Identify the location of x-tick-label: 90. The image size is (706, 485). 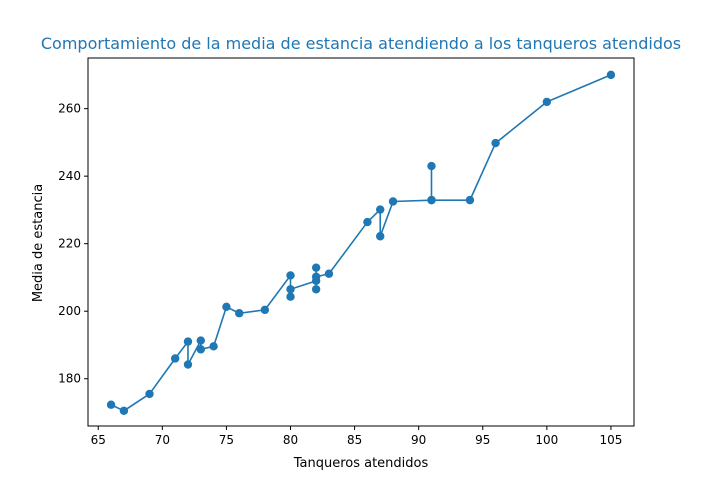
(418, 440).